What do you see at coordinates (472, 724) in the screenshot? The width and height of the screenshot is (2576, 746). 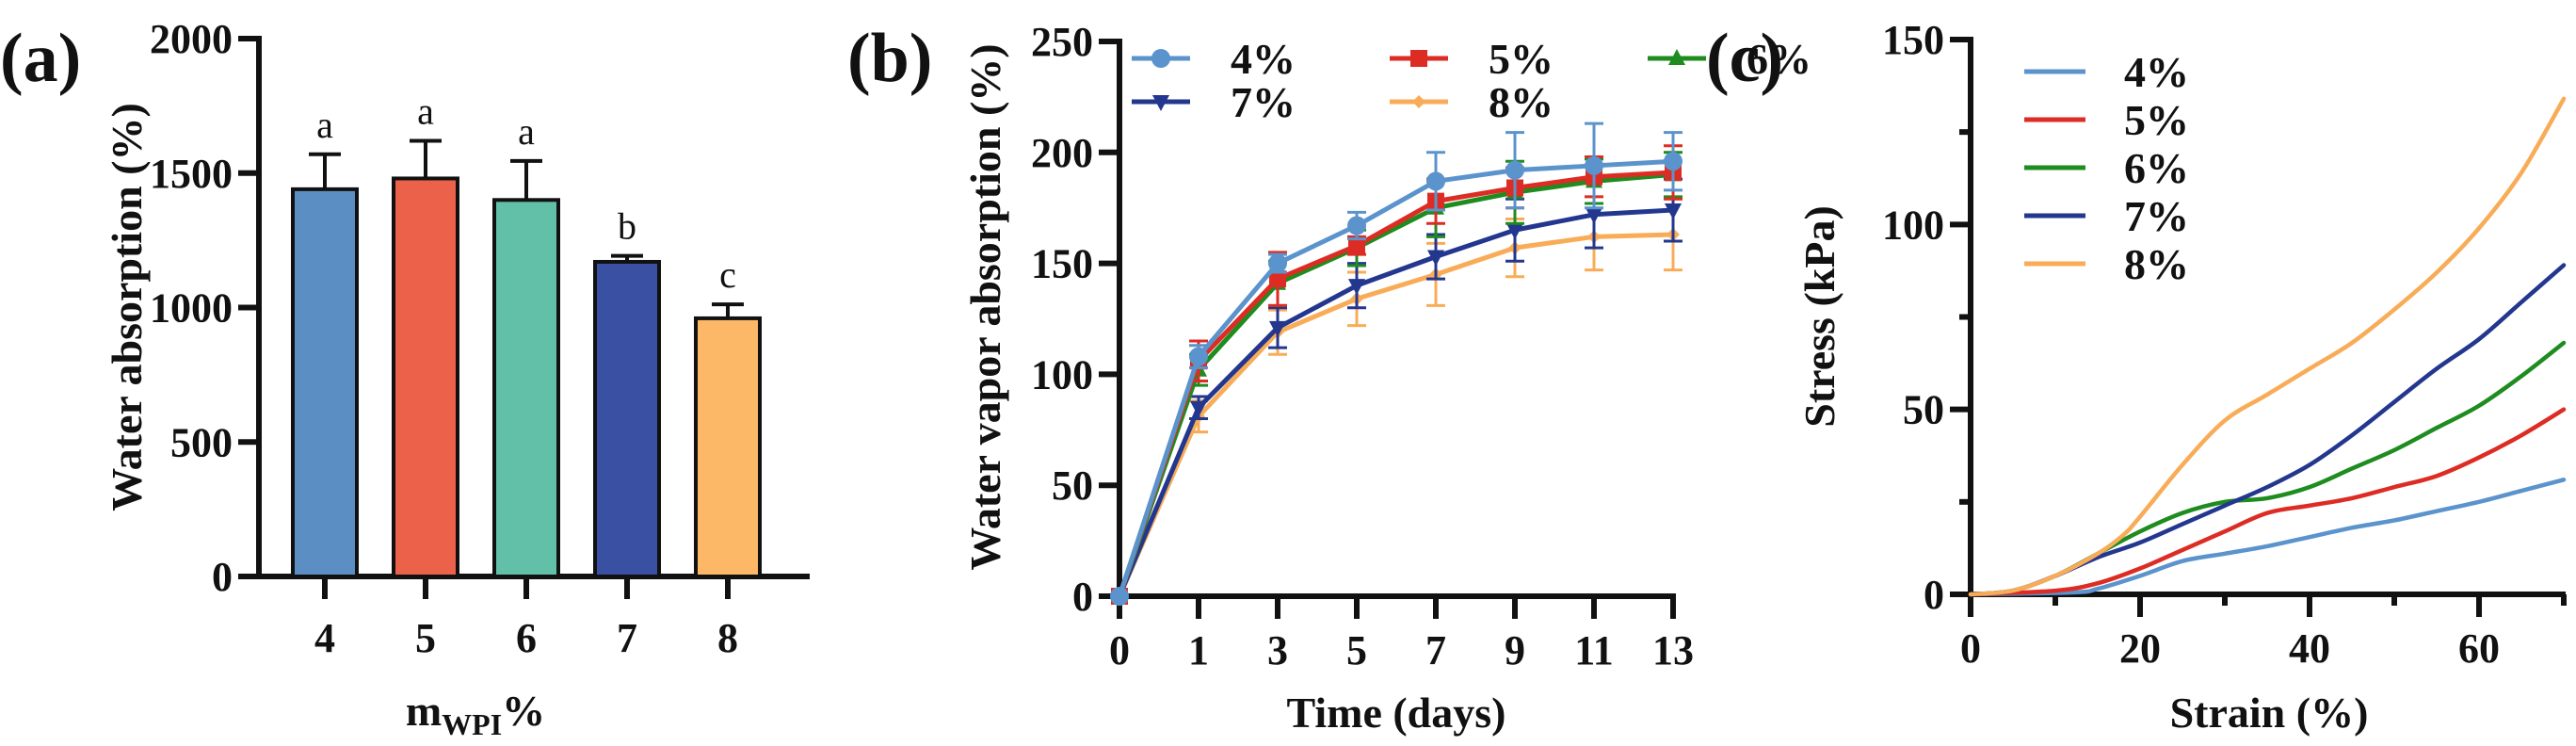 I see `chart-a-xlabel-subscript: WPI` at bounding box center [472, 724].